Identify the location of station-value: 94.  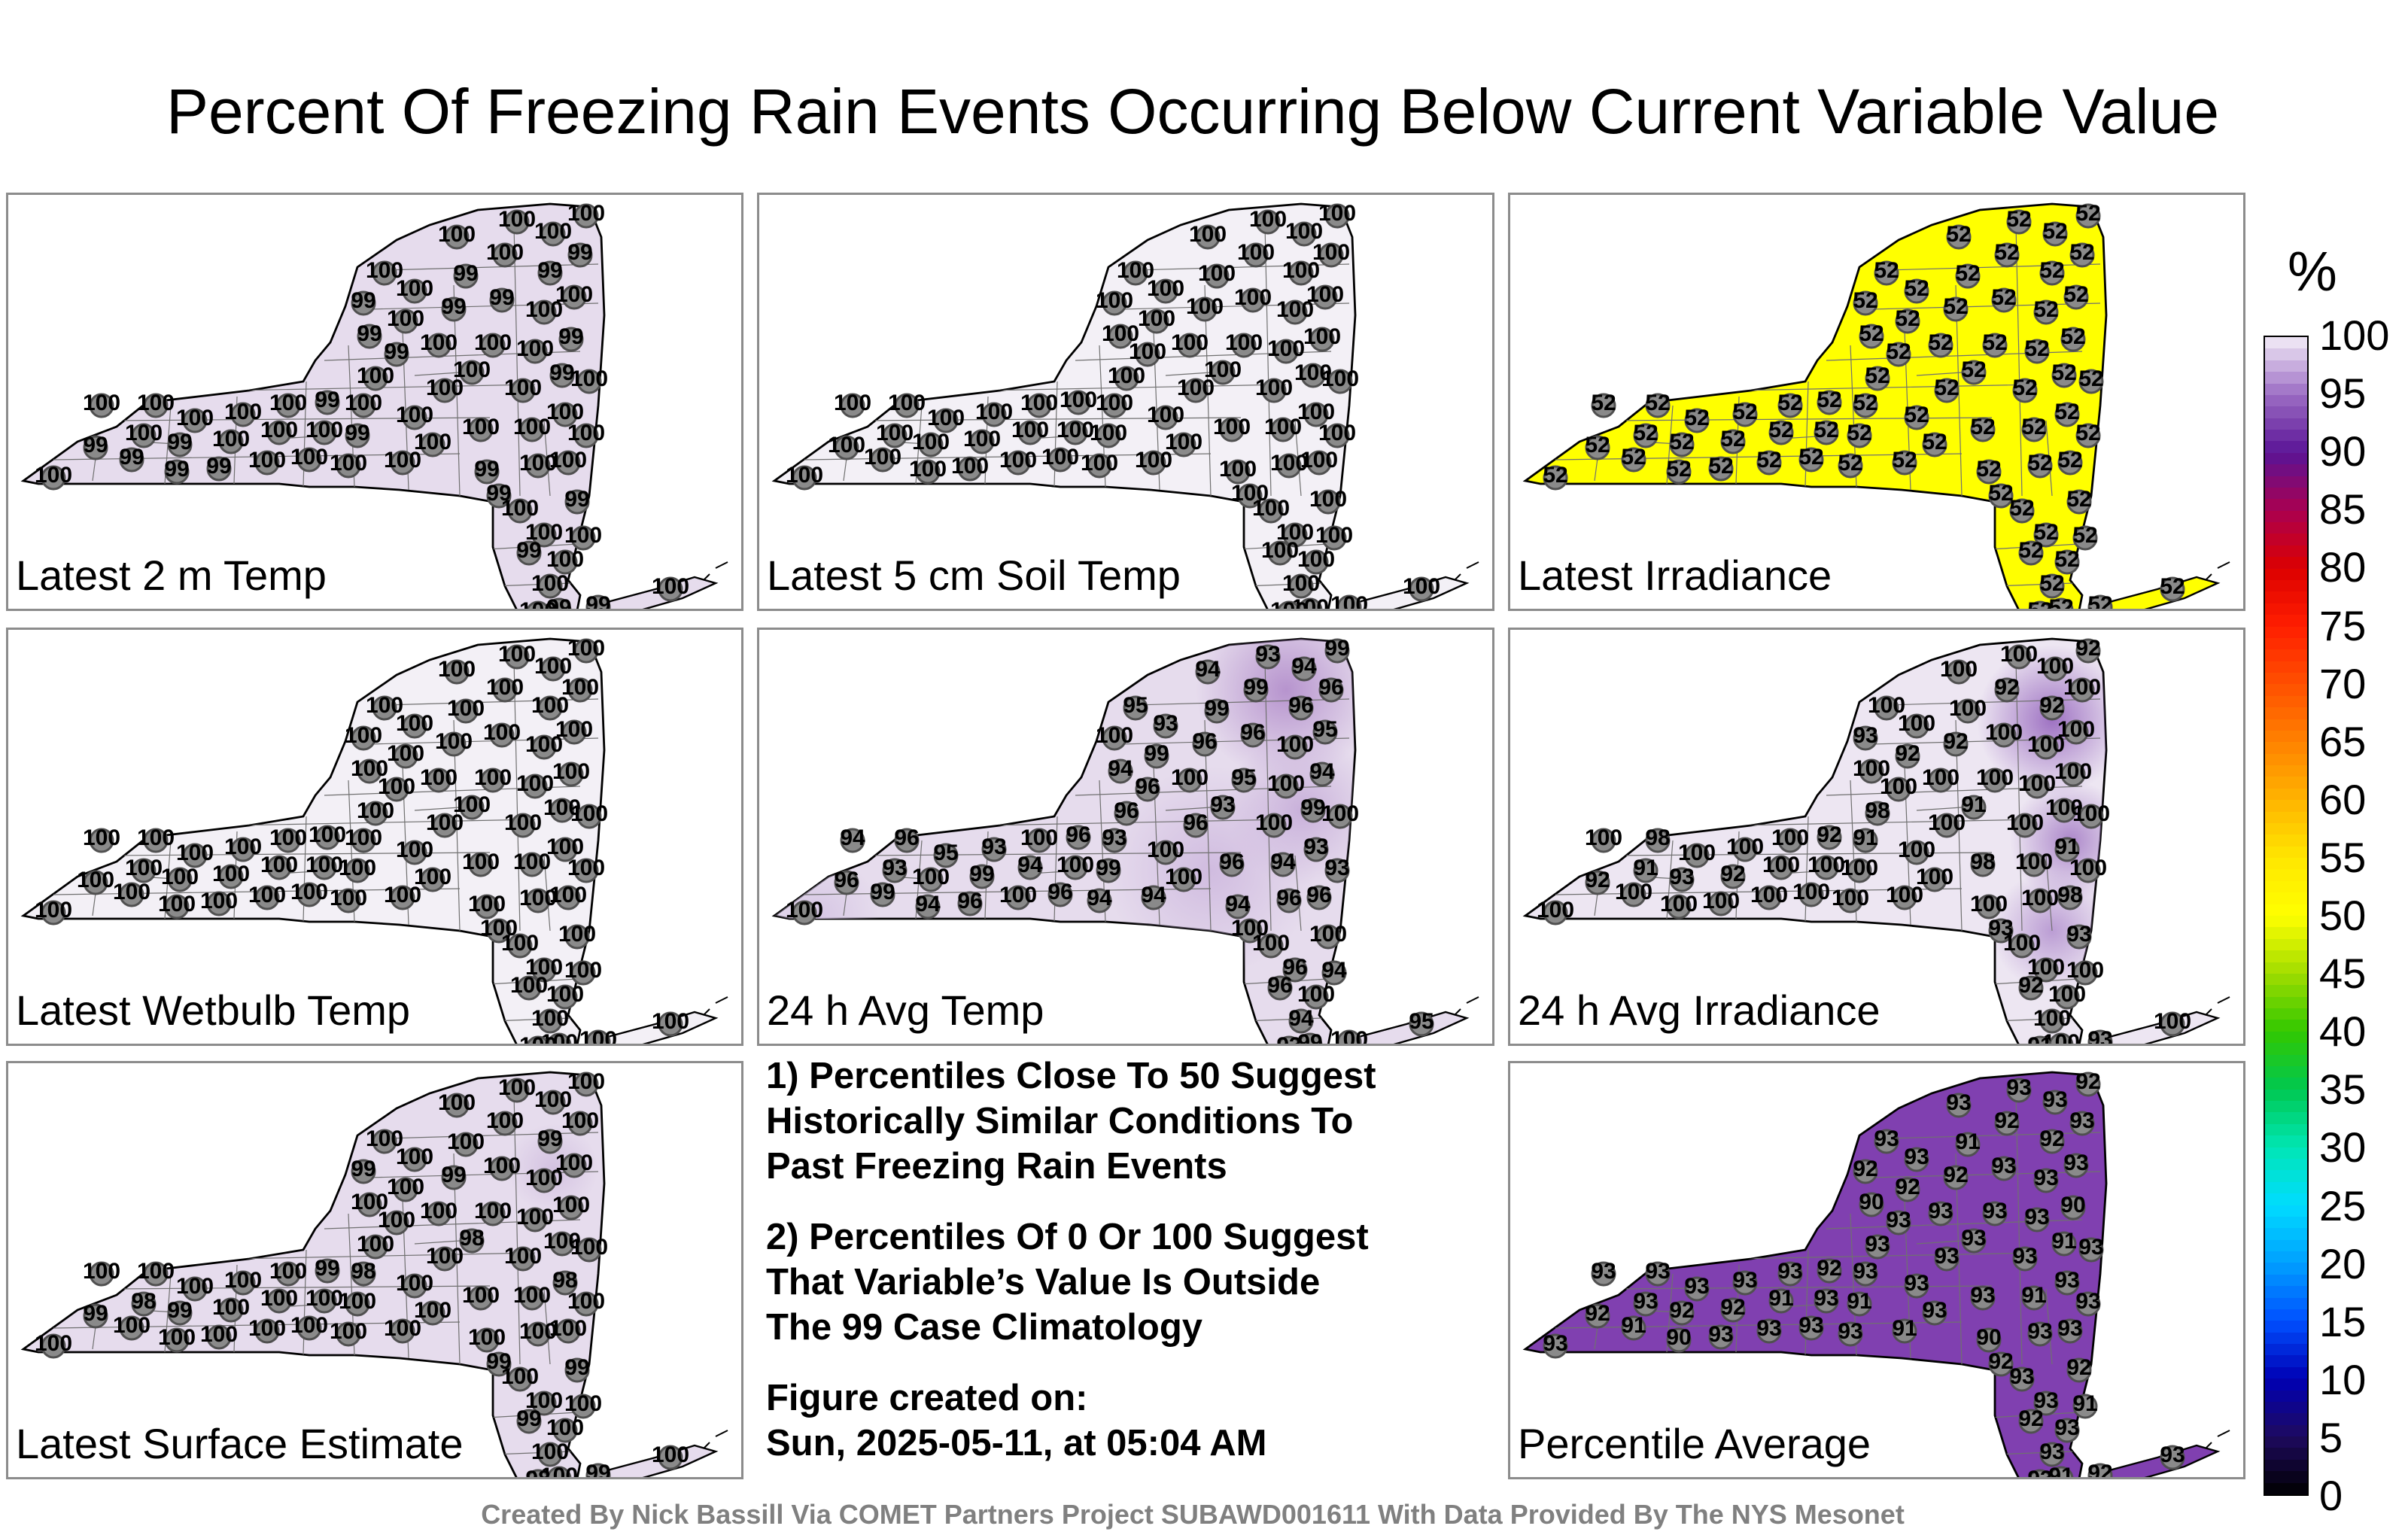
(1153, 895).